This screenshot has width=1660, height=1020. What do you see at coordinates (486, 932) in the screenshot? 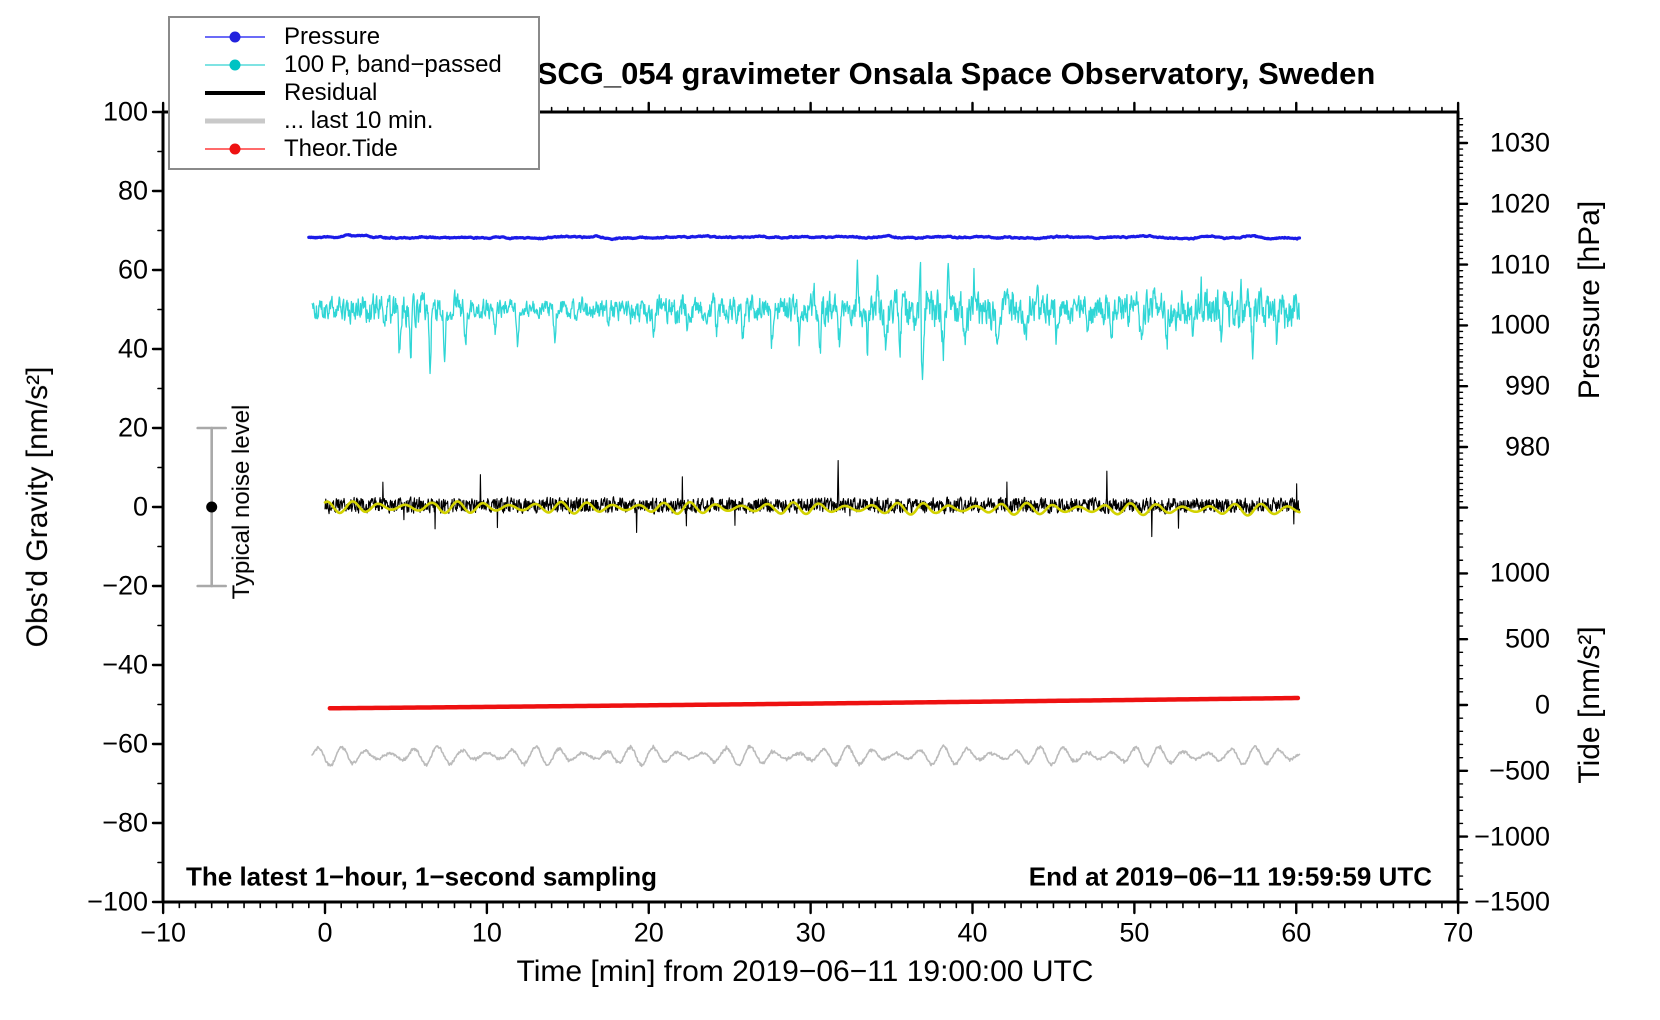
I see `x-tick-label: 10` at bounding box center [486, 932].